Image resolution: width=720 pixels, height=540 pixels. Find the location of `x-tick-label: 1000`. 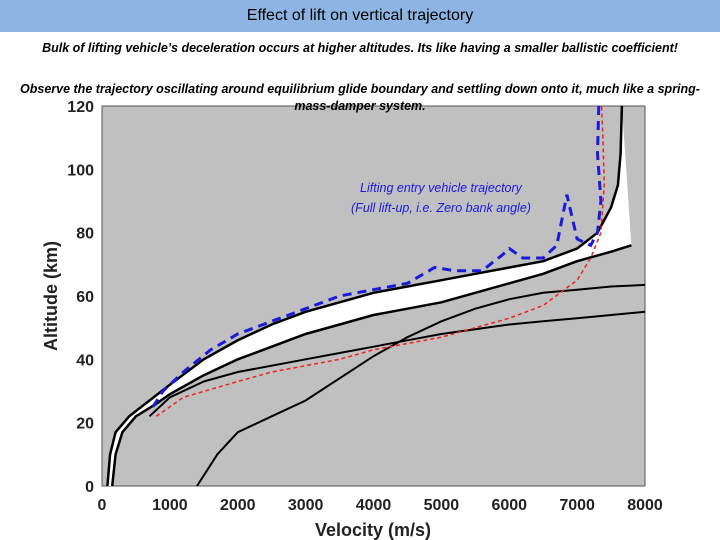

x-tick-label: 1000 is located at coordinates (170, 505).